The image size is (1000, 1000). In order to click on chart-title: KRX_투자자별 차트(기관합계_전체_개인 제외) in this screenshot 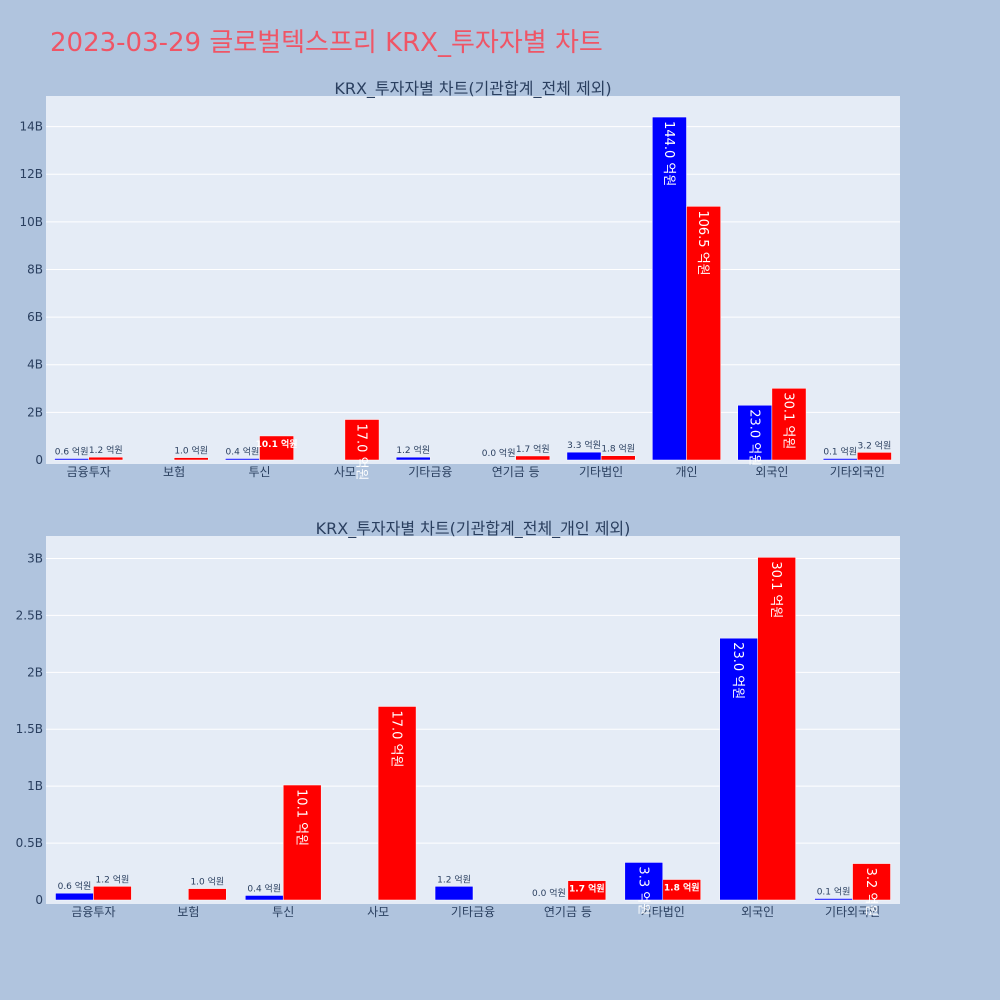, I will do `click(473, 529)`.